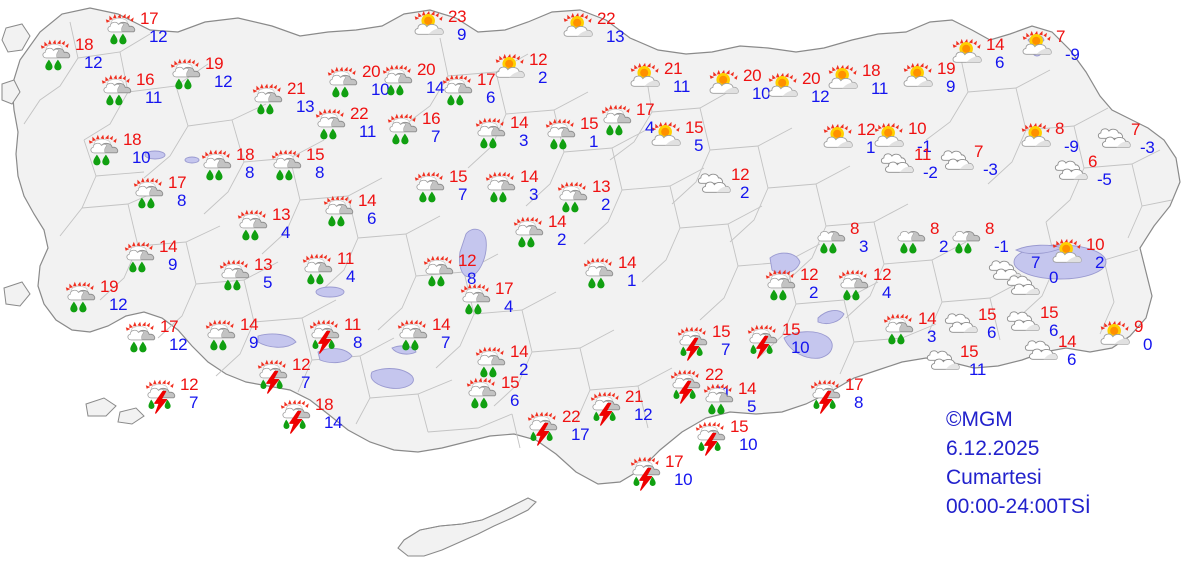  What do you see at coordinates (1147, 147) in the screenshot?
I see `temperature-min: -3` at bounding box center [1147, 147].